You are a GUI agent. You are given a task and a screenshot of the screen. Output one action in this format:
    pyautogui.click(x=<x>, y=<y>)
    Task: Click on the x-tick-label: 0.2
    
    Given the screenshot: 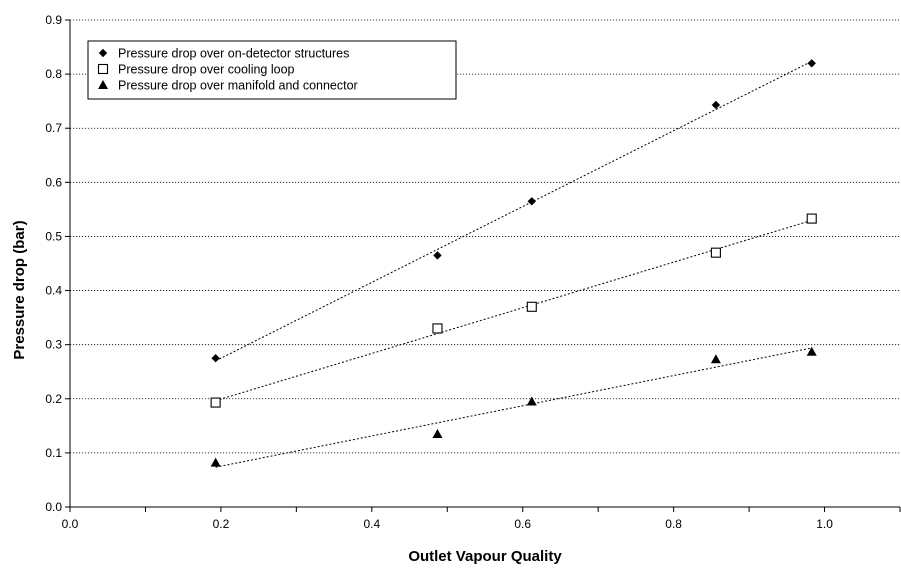 What is the action you would take?
    pyautogui.click(x=221, y=524)
    